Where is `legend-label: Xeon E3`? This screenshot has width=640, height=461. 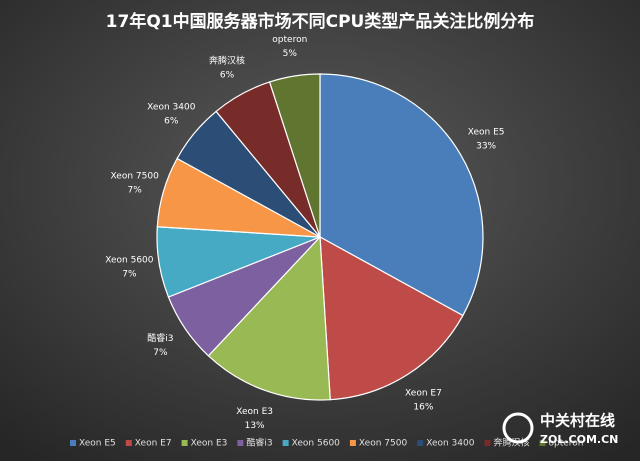
legend-label: Xeon E3 is located at coordinates (209, 444).